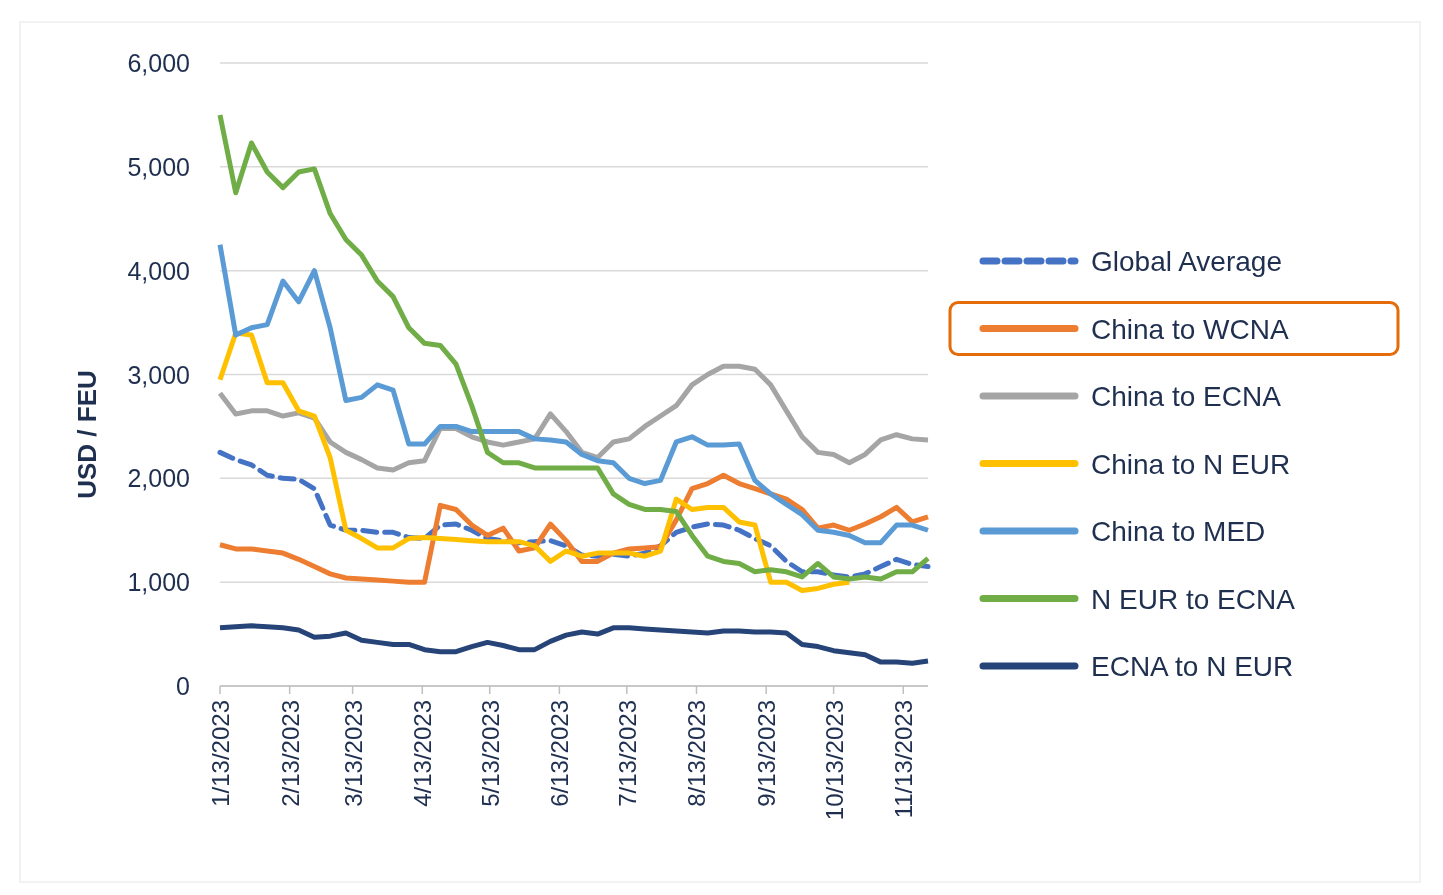 Image resolution: width=1443 pixels, height=895 pixels. What do you see at coordinates (423, 753) in the screenshot?
I see `x-tick-label: 4/13/2023` at bounding box center [423, 753].